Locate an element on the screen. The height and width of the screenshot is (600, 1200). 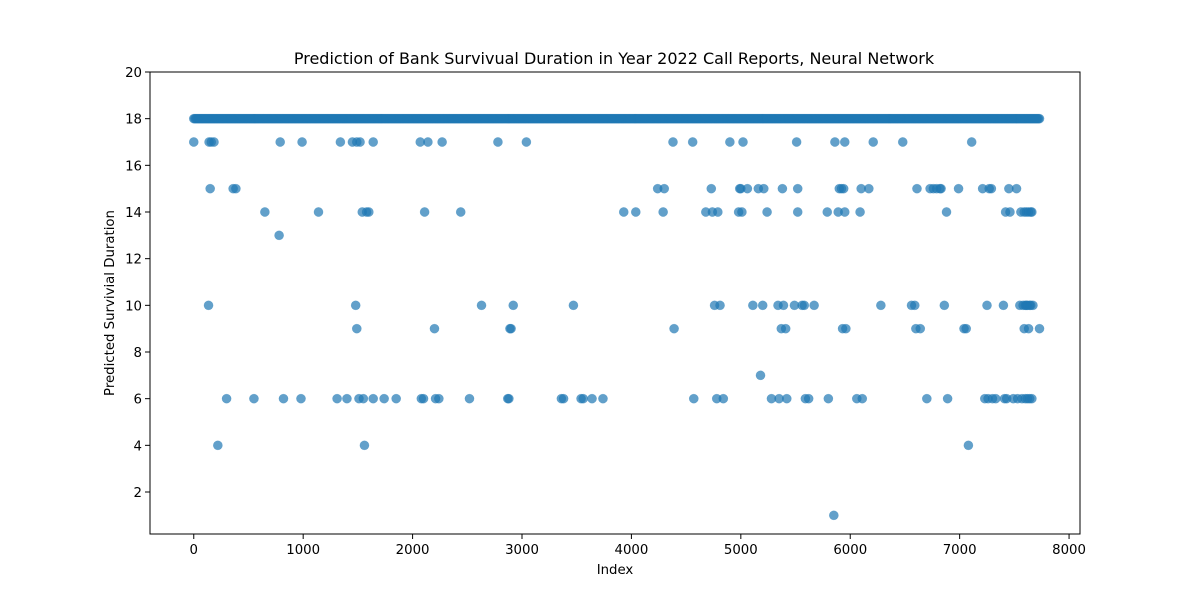
y-tick-label: 4 is located at coordinates (138, 446).